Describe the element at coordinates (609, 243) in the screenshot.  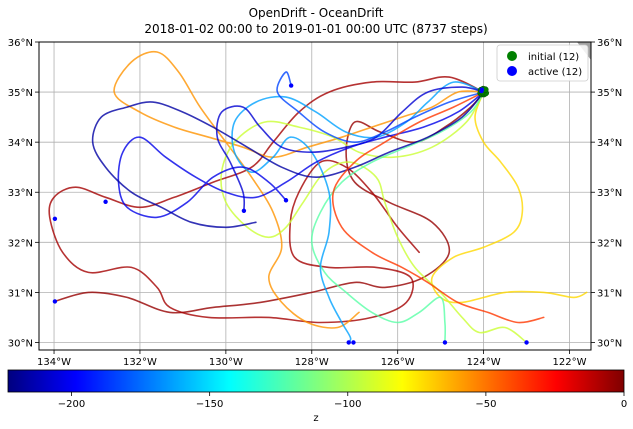
I see `y-tick-label-right: 32°N` at that location.